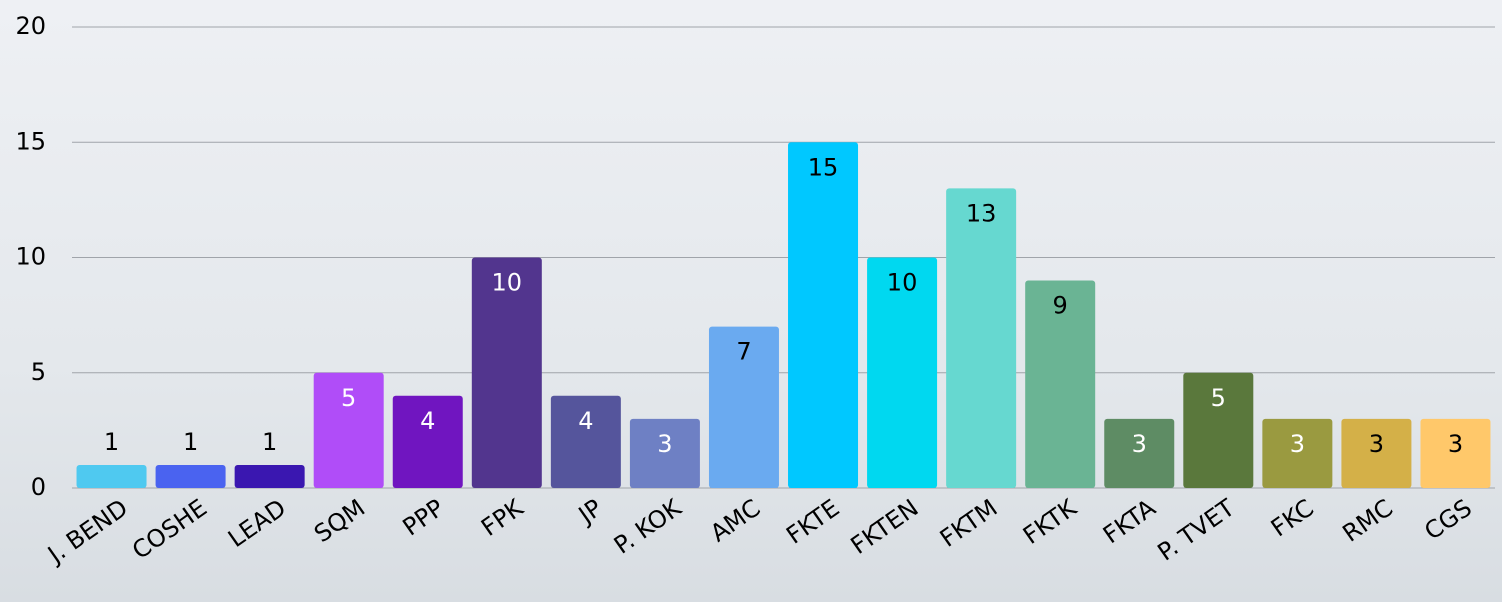  I want to click on y-tick-label: 15, so click(30, 141).